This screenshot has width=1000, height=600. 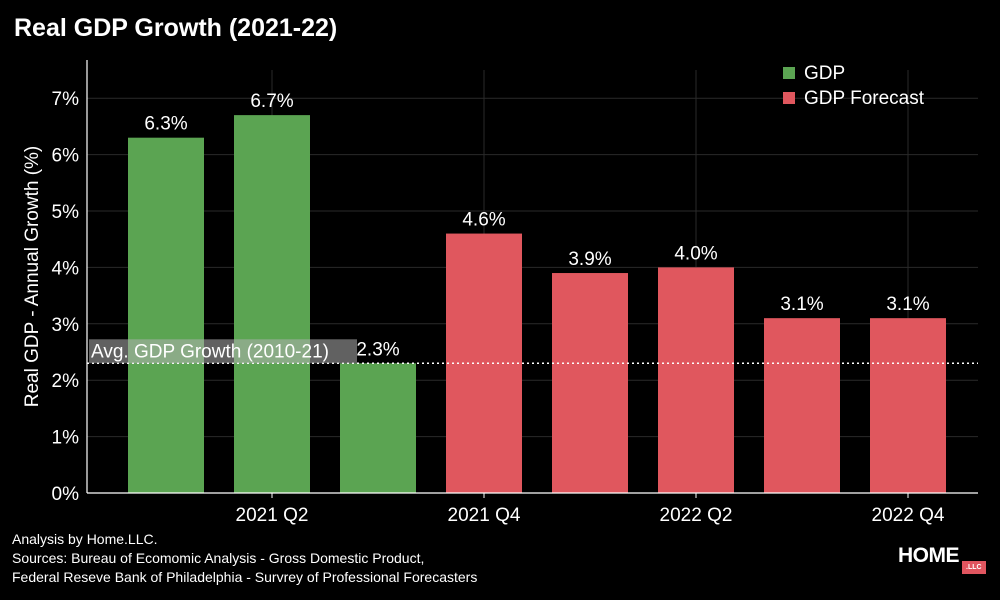 I want to click on logo-badge: .LLC, so click(x=974, y=567).